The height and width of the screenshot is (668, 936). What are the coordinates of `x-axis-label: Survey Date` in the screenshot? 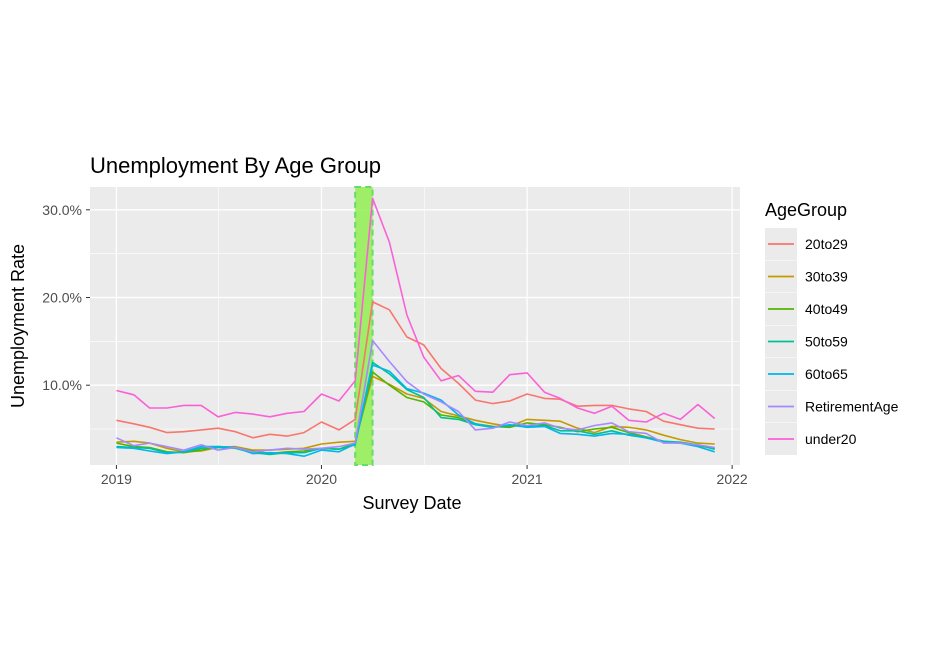 It's located at (411, 503).